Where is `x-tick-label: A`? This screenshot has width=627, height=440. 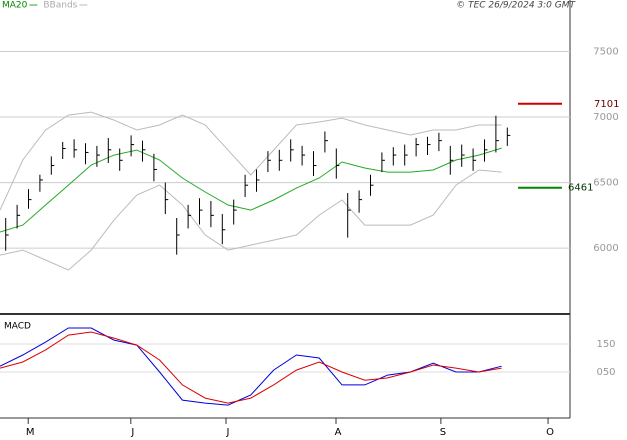
x-tick-label: A is located at coordinates (338, 432).